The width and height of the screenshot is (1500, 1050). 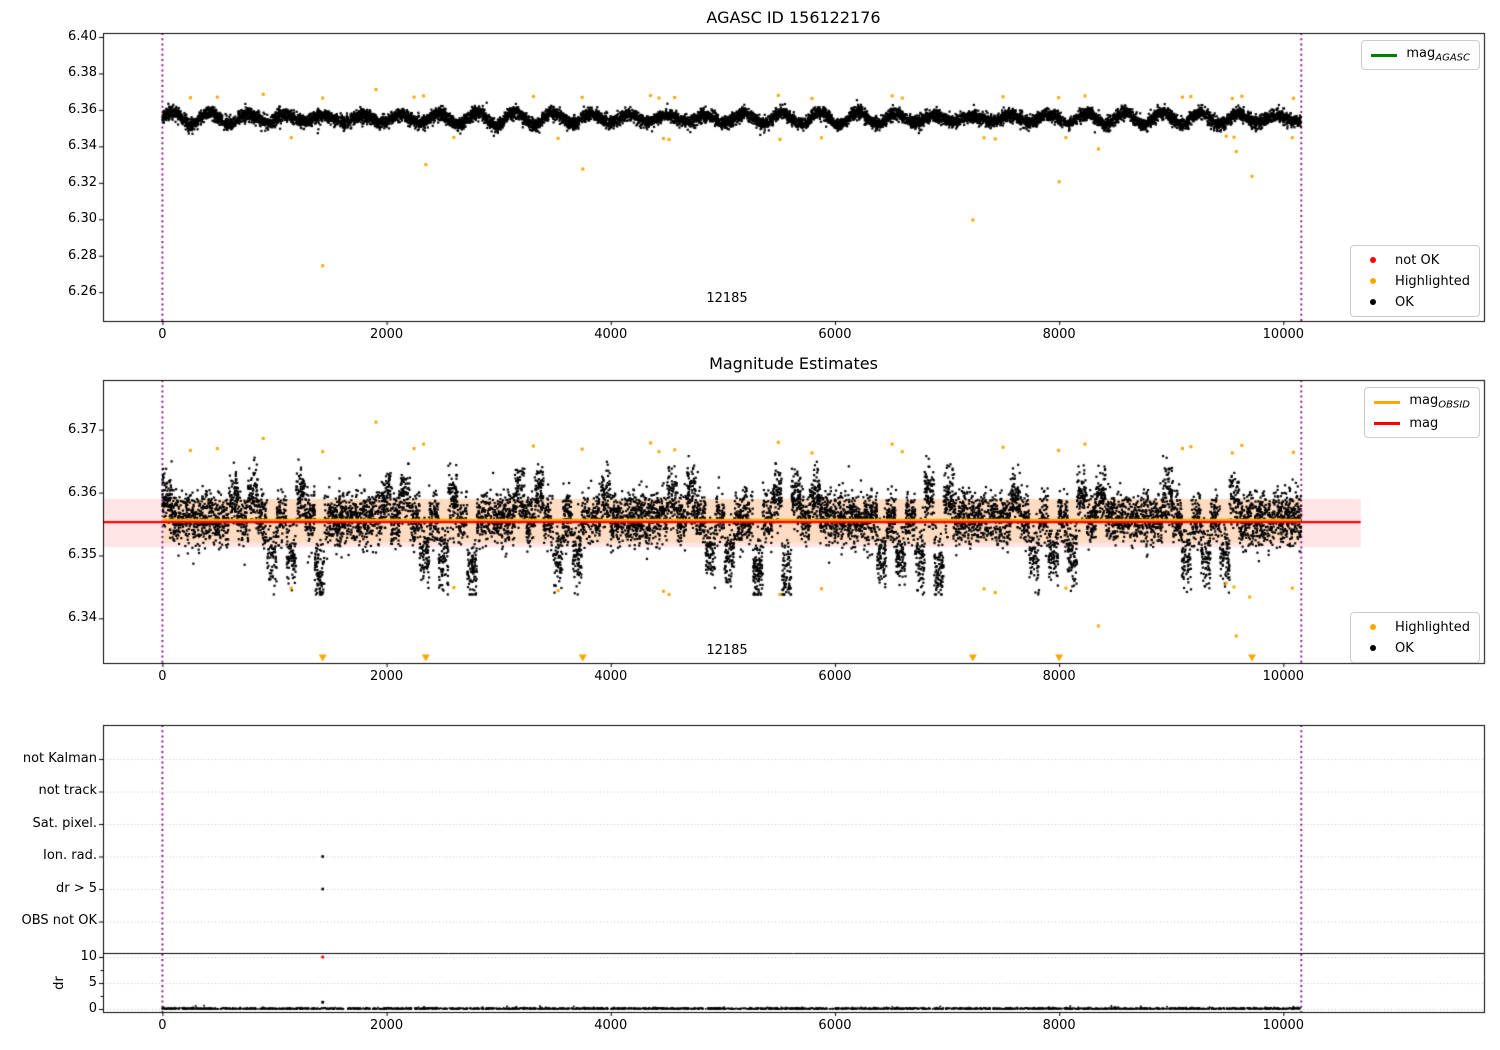 I want to click on chart2-title: Magnitude Estimates, so click(x=793, y=363).